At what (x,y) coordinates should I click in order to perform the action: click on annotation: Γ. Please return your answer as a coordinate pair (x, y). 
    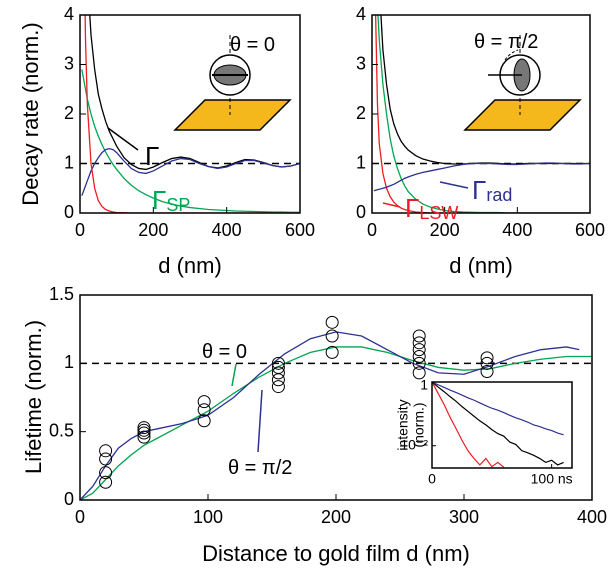
    Looking at the image, I should click on (152, 156).